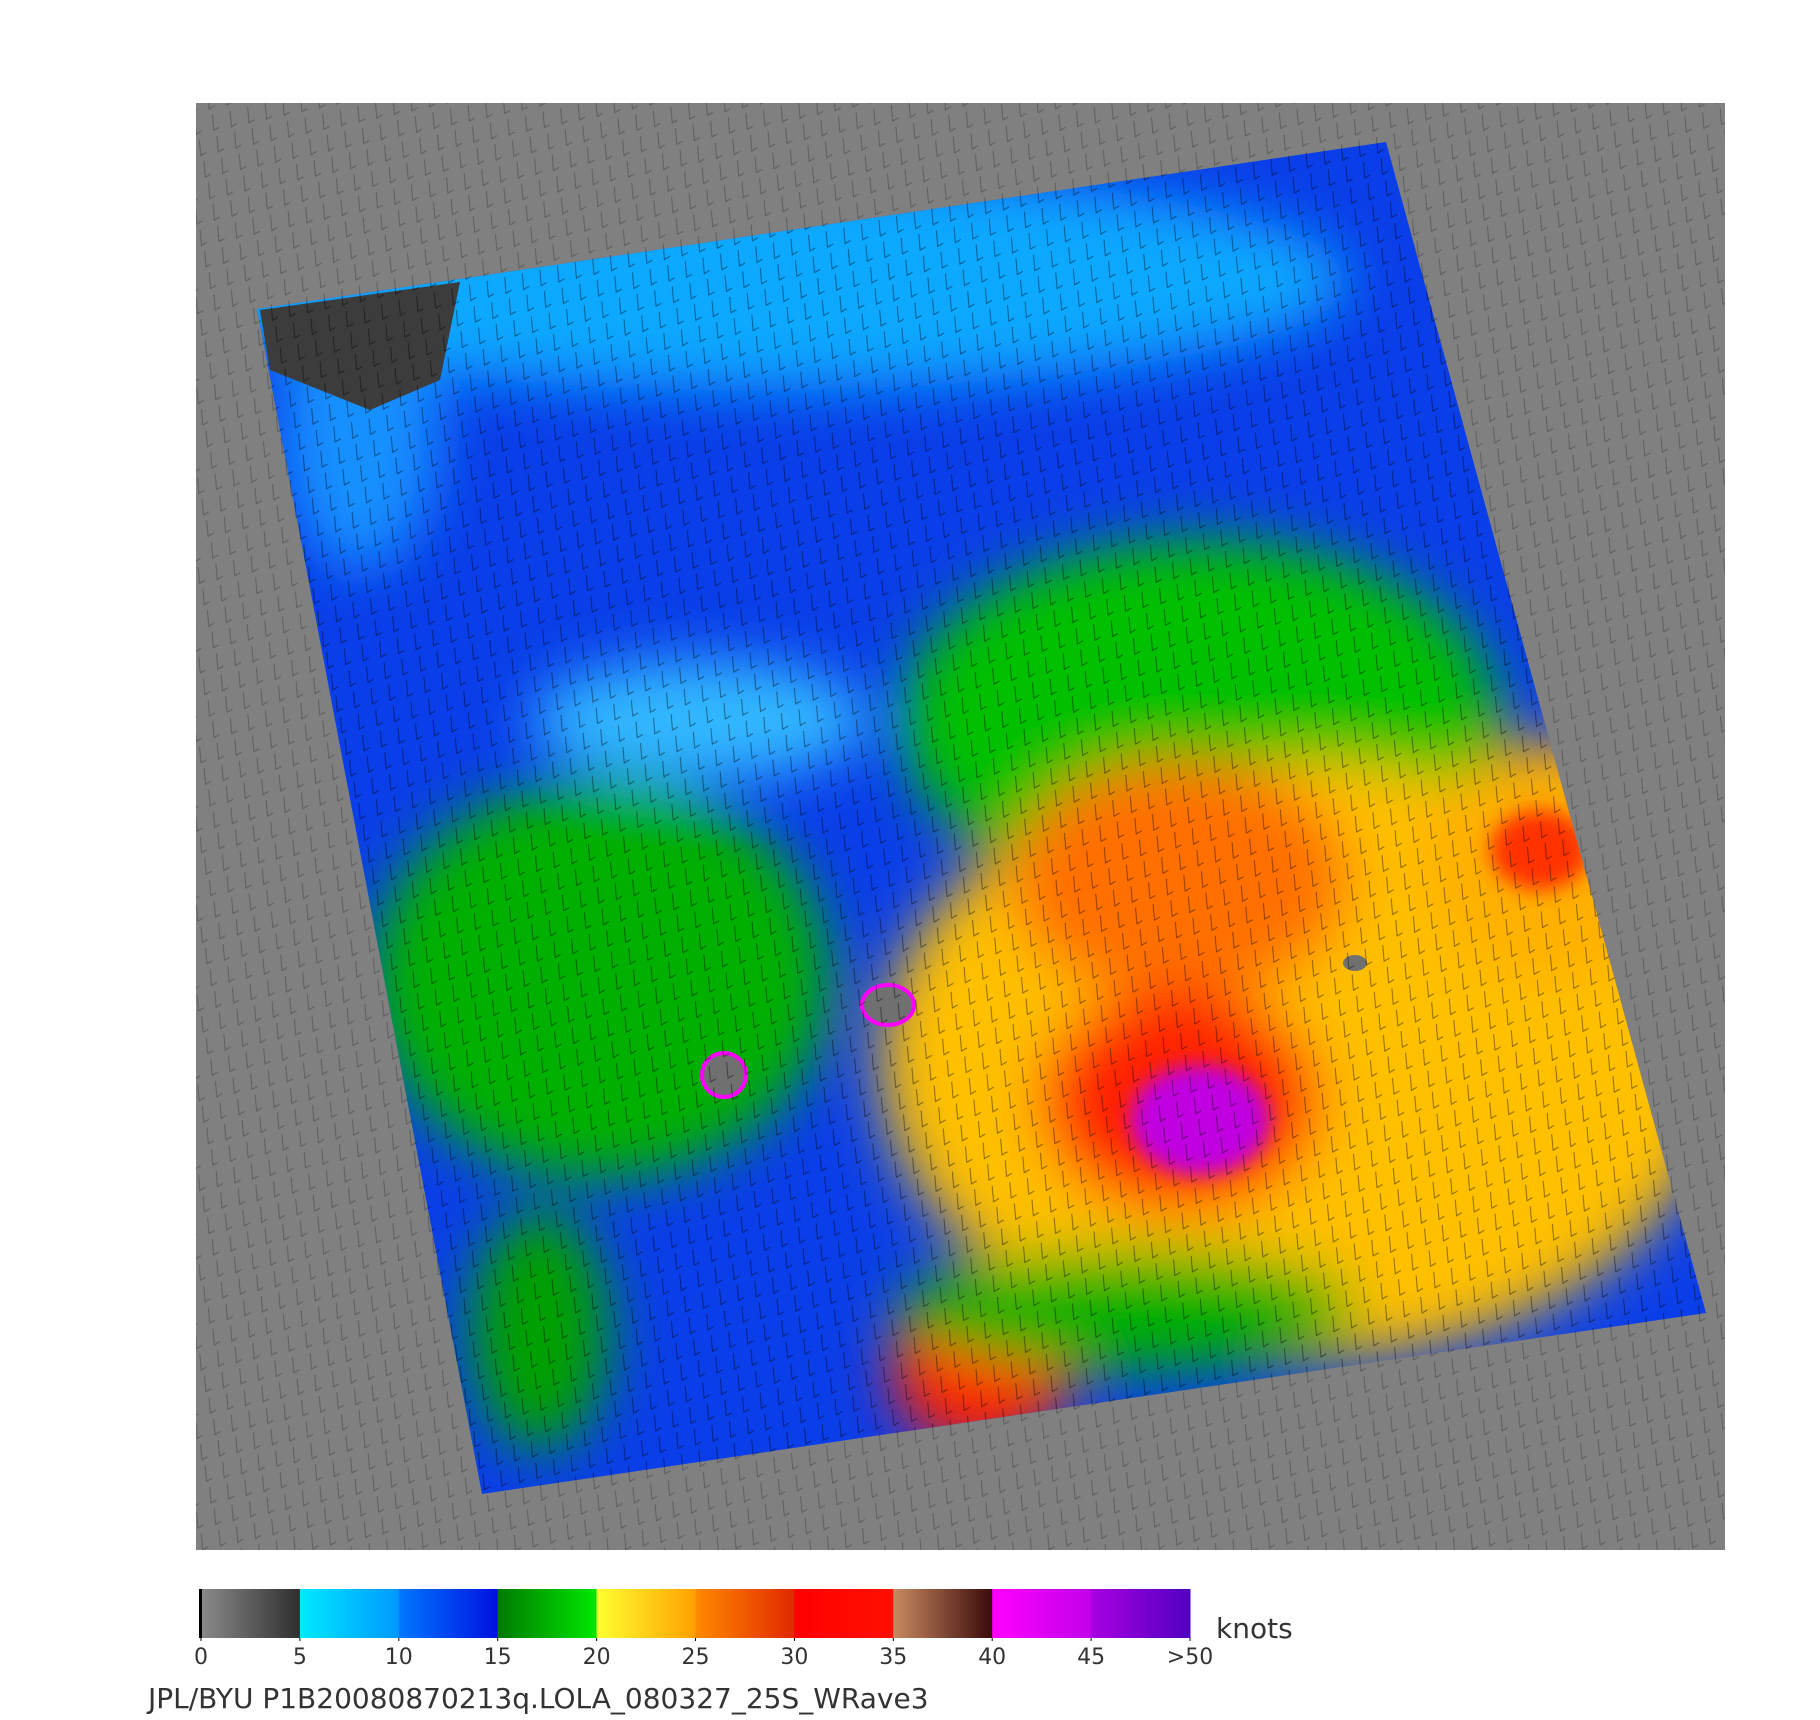 The image size is (1820, 1720). Describe the element at coordinates (200, 1613) in the screenshot. I see `colorbar-edge` at that location.